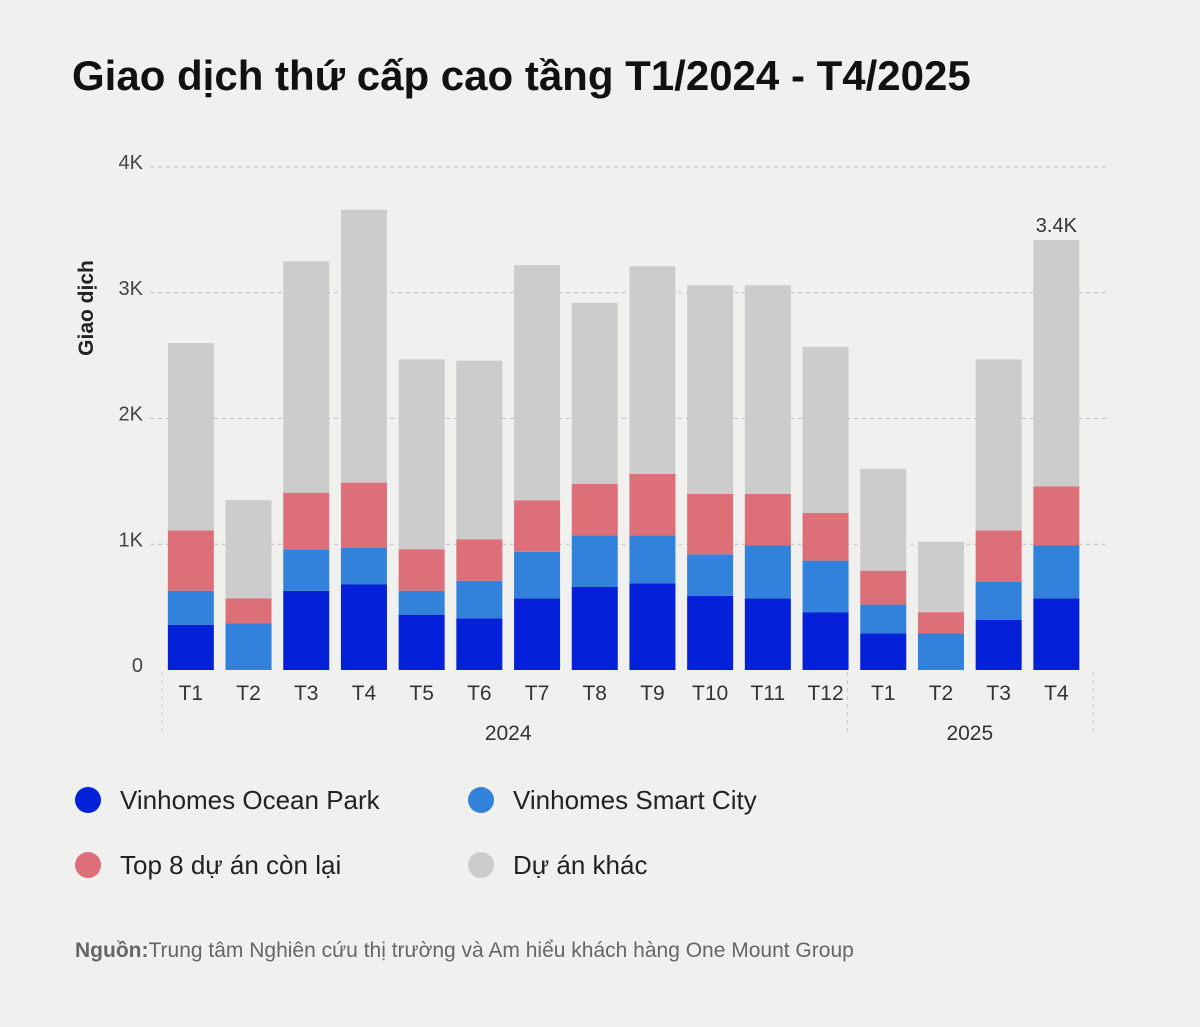  Describe the element at coordinates (421, 693) in the screenshot. I see `x-tick-label: T5` at that location.